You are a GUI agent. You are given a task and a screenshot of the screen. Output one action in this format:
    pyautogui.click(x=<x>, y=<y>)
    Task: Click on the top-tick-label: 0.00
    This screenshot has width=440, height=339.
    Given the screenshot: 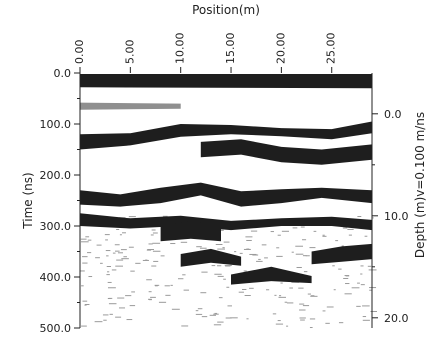 What is the action you would take?
    pyautogui.click(x=79, y=52)
    